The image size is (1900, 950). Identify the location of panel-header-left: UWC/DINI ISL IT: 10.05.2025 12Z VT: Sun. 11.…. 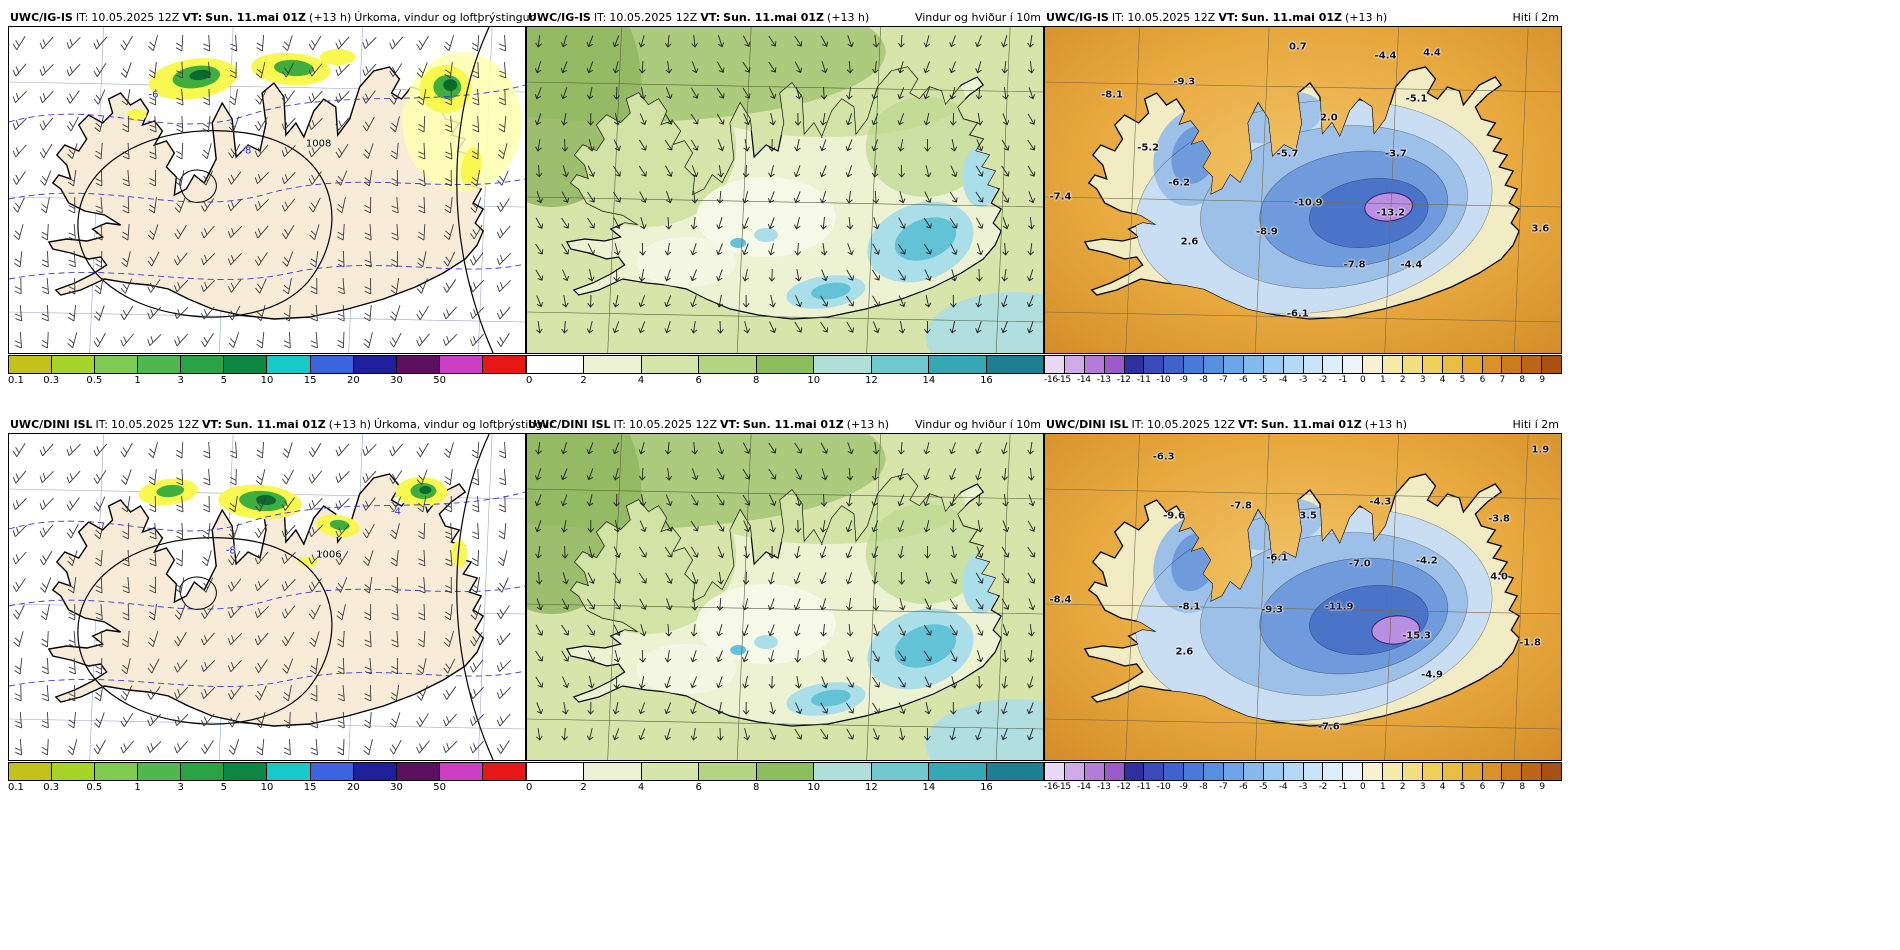
(192, 424).